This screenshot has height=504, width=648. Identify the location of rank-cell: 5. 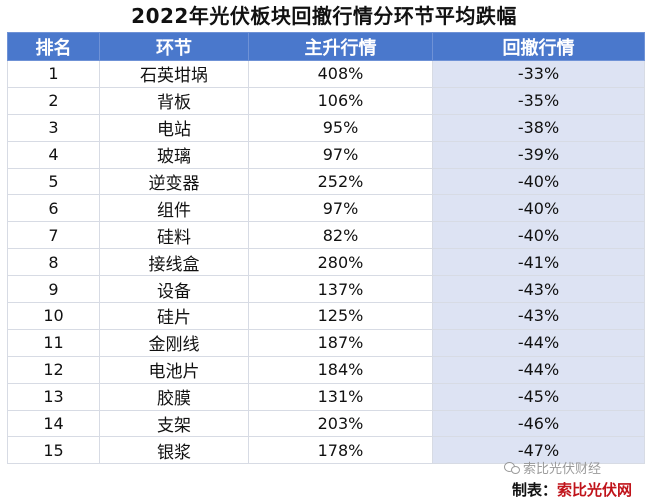
(53, 181).